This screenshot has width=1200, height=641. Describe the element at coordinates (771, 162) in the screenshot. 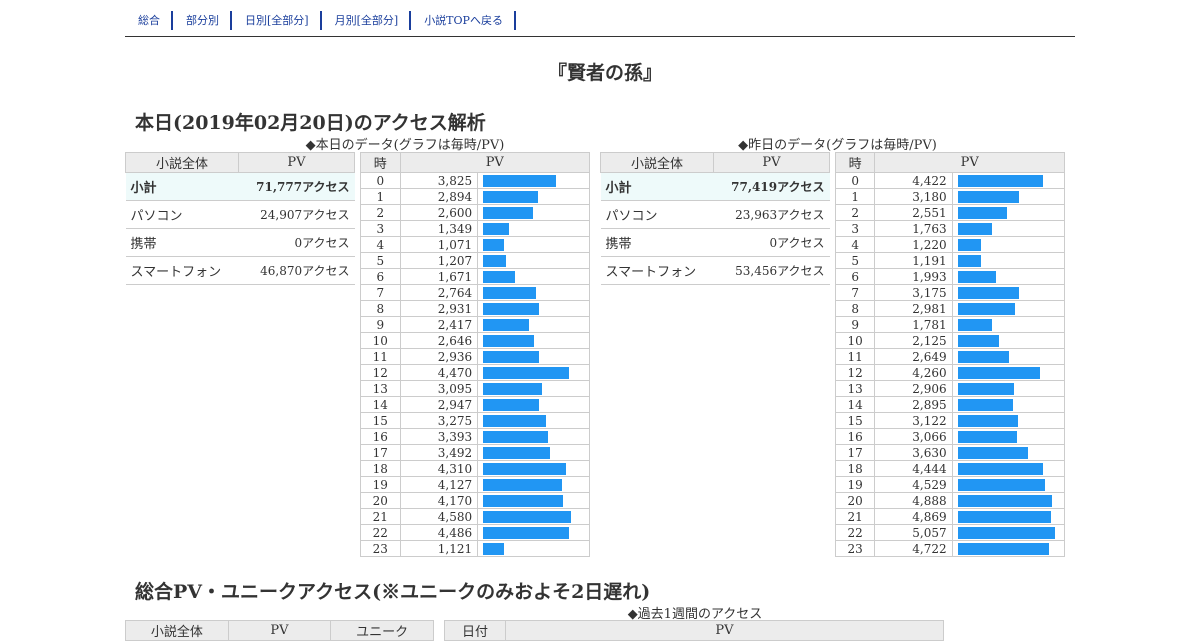

I see `summary-header-pv: PV` at that location.